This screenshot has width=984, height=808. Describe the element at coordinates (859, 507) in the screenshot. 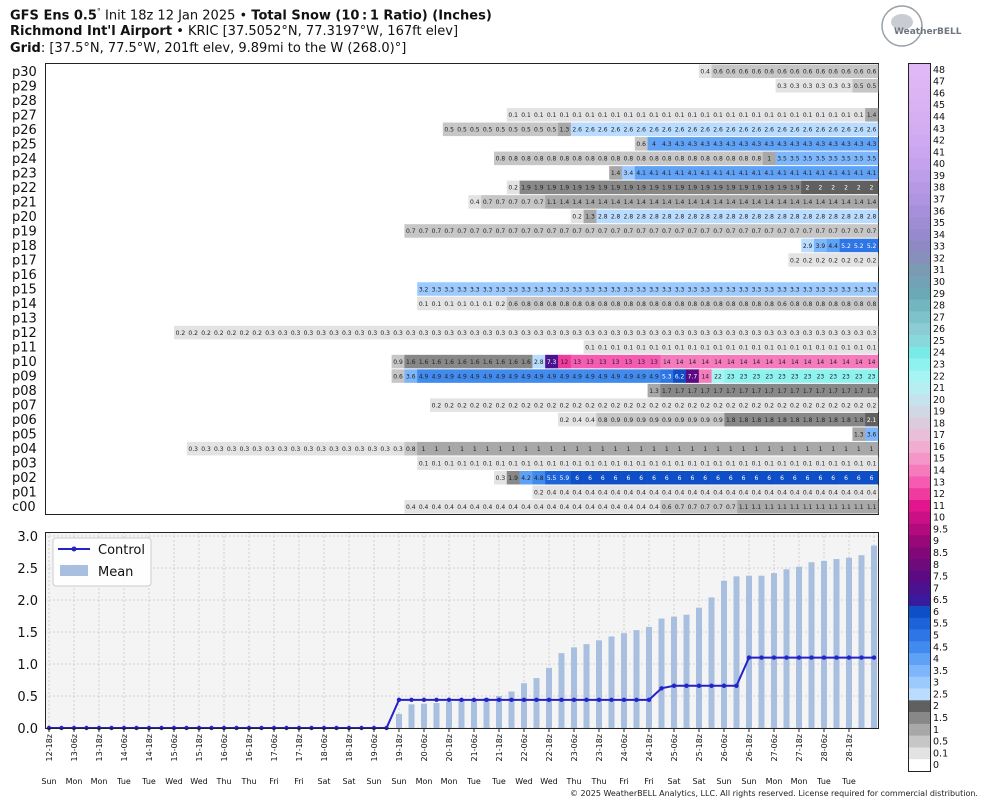

I see `heatmap-cell-value: 1.1` at that location.